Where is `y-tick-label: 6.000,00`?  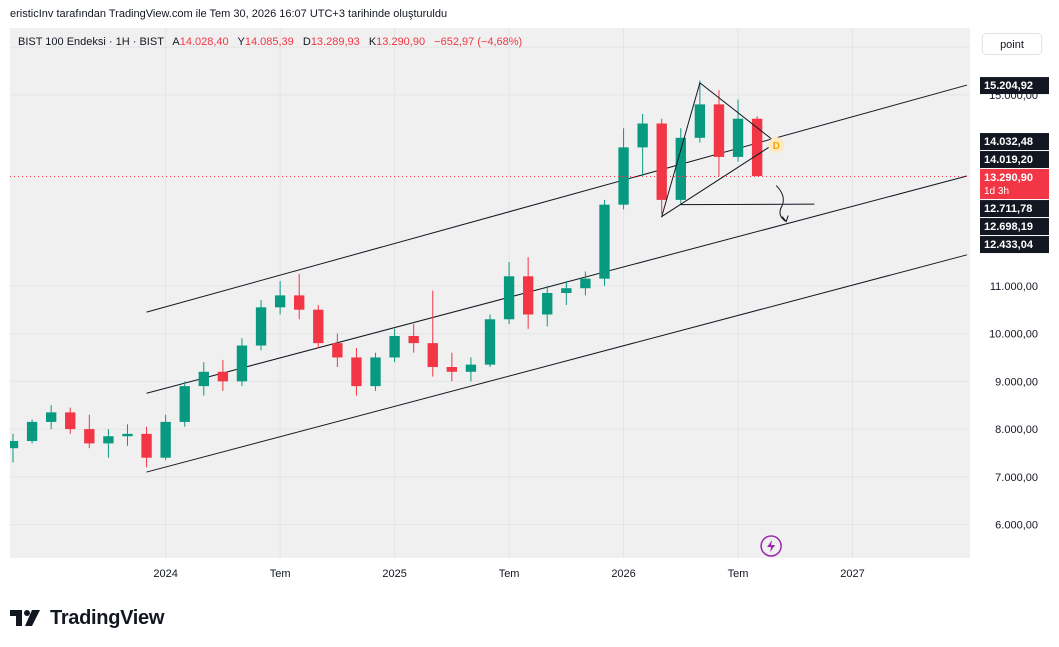
y-tick-label: 6.000,00 is located at coordinates (1016, 526).